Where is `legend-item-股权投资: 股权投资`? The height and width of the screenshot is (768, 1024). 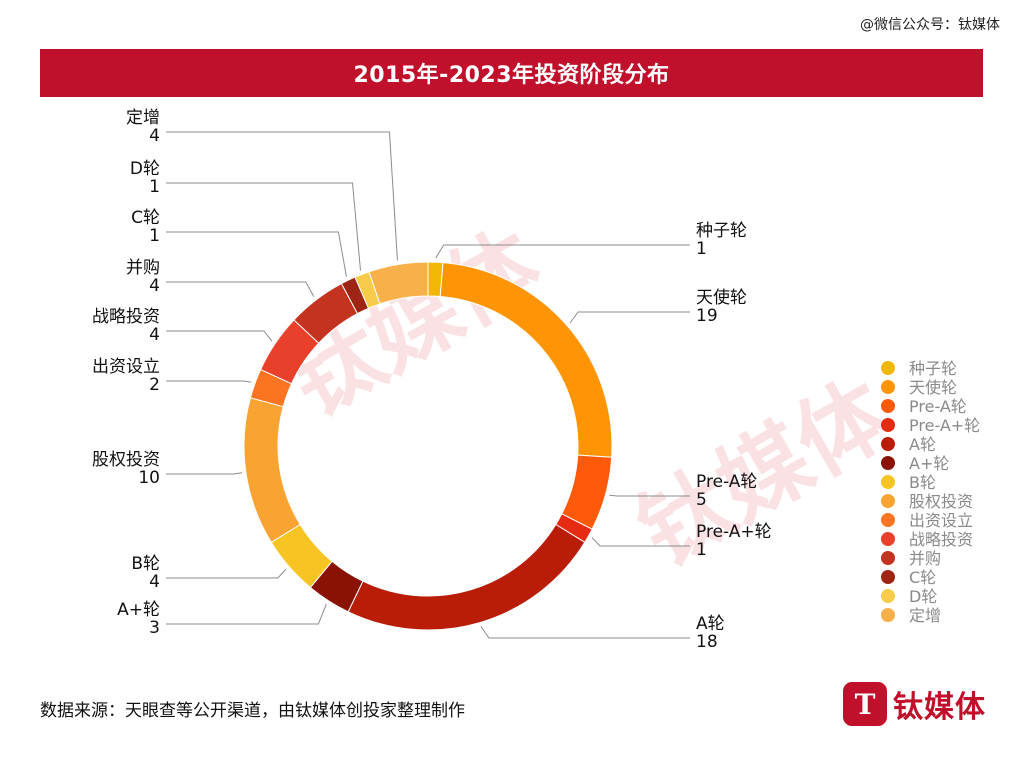 legend-item-股权投资: 股权投资 is located at coordinates (927, 501).